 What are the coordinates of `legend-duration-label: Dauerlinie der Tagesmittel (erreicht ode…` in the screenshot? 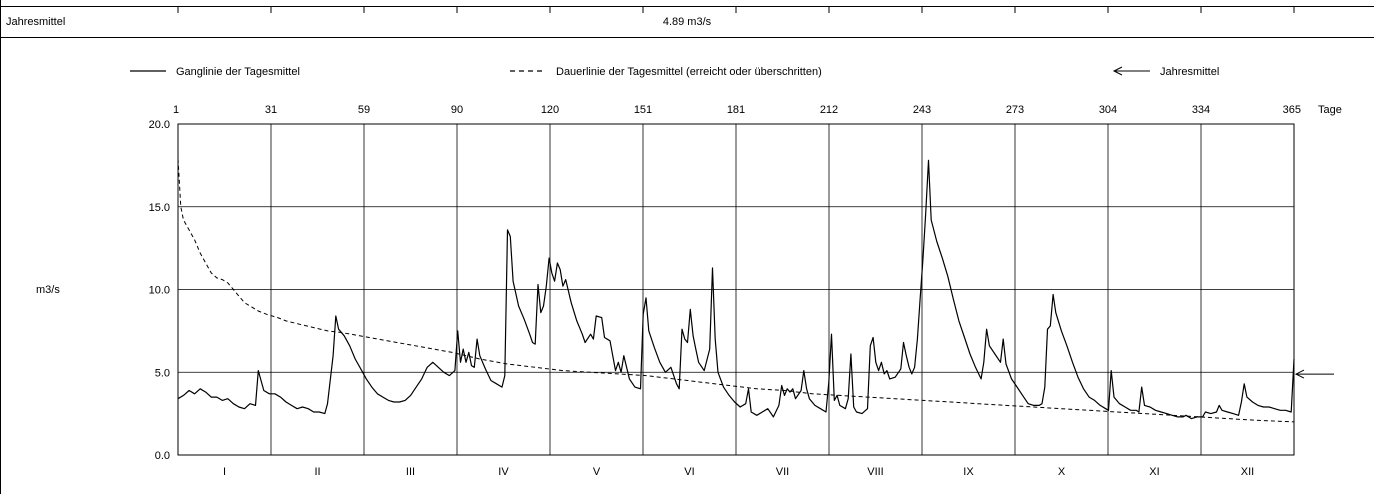 It's located at (689, 72).